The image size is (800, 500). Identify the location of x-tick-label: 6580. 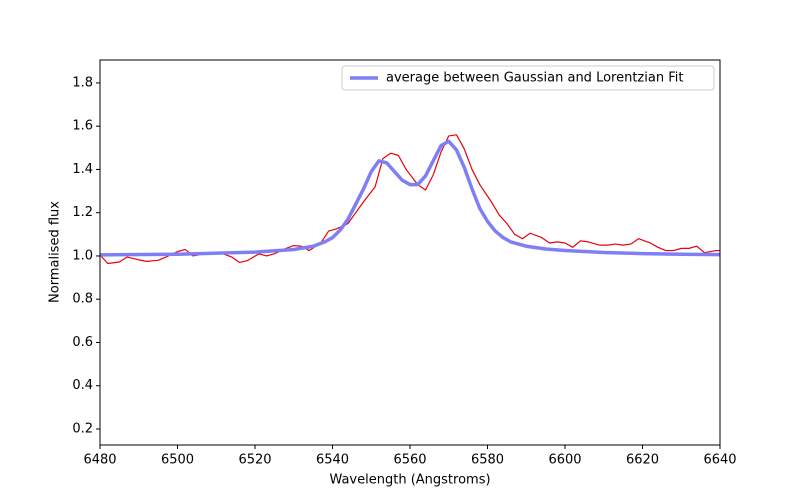
(487, 460).